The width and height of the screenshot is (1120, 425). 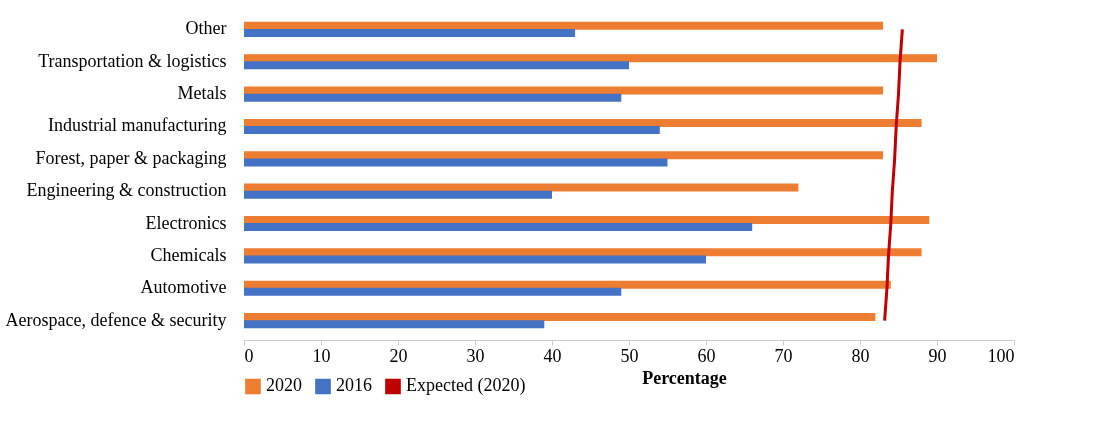 I want to click on x-tick-label: 90, so click(x=937, y=355).